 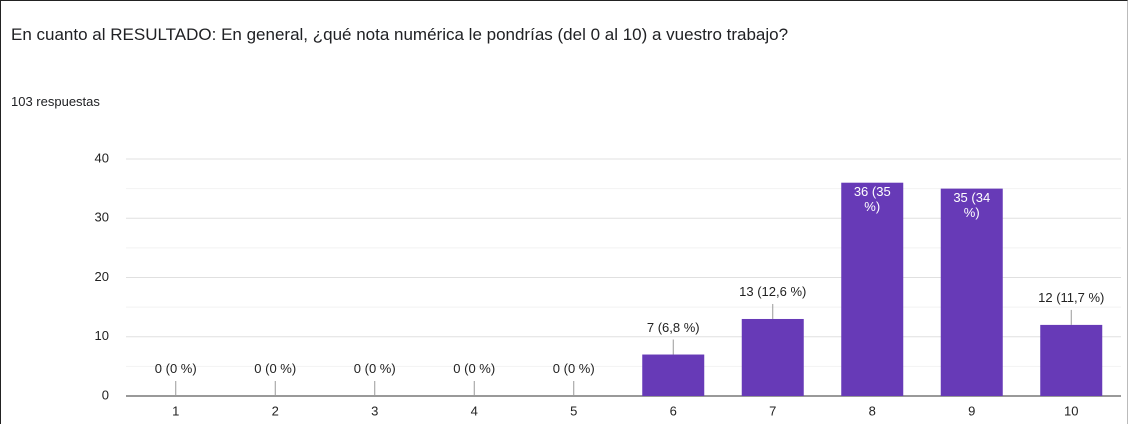 What do you see at coordinates (102, 335) in the screenshot?
I see `y-tick-label: 10` at bounding box center [102, 335].